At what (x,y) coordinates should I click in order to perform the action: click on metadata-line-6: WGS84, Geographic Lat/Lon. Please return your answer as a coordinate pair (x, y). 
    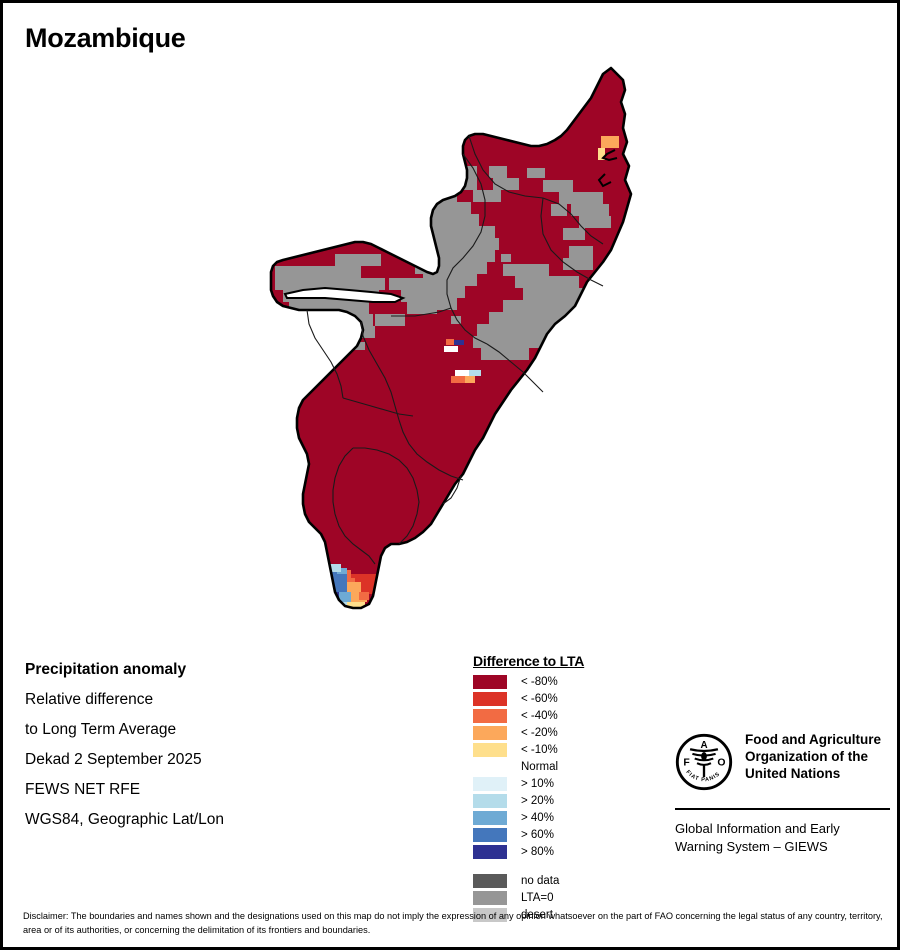
    Looking at the image, I should click on (125, 819).